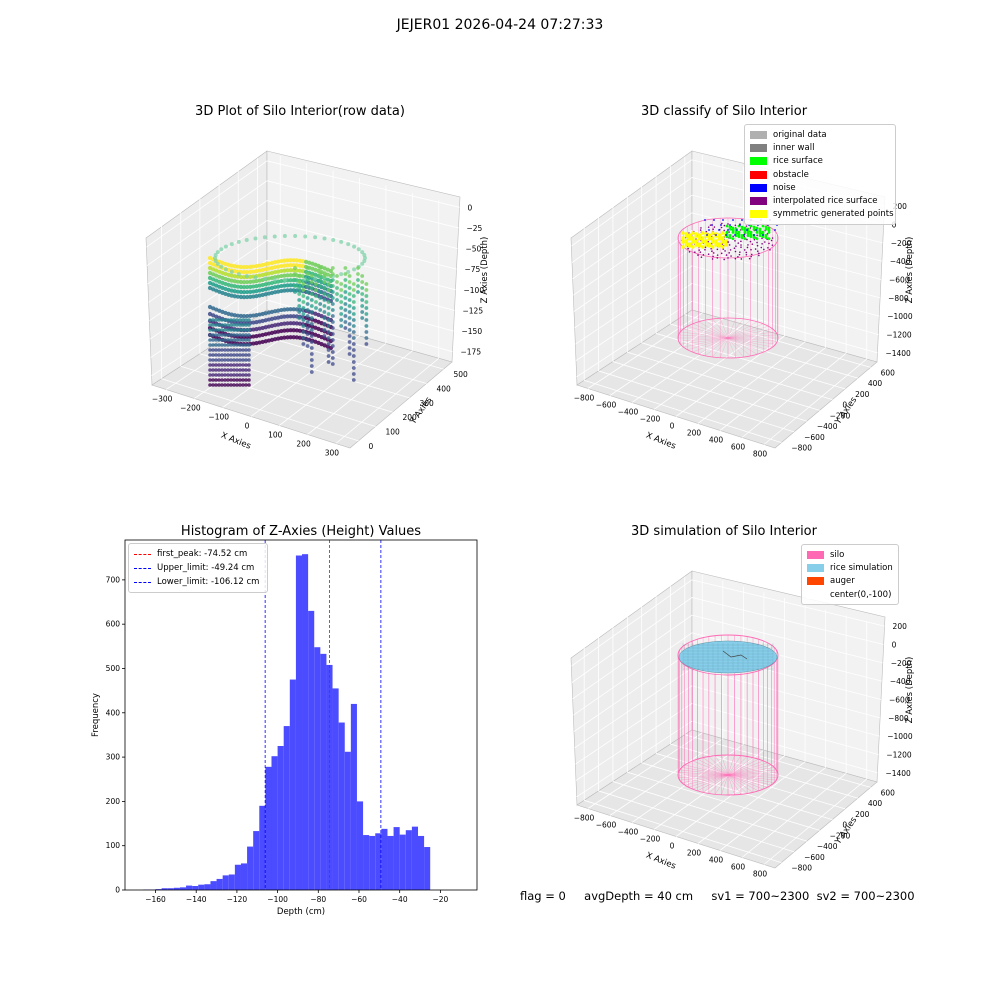  Describe the element at coordinates (650, 839) in the screenshot. I see `sim-xtick: −200` at that location.